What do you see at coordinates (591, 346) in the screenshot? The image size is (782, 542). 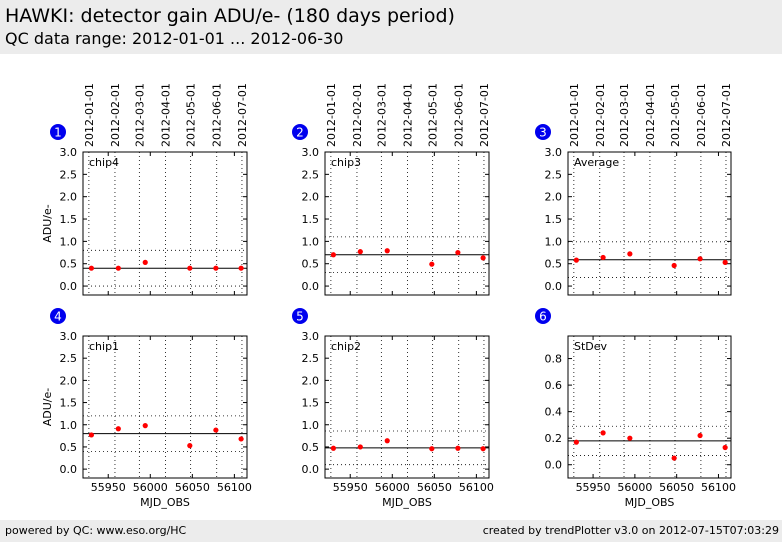 I see `panel-label: StDev` at bounding box center [591, 346].